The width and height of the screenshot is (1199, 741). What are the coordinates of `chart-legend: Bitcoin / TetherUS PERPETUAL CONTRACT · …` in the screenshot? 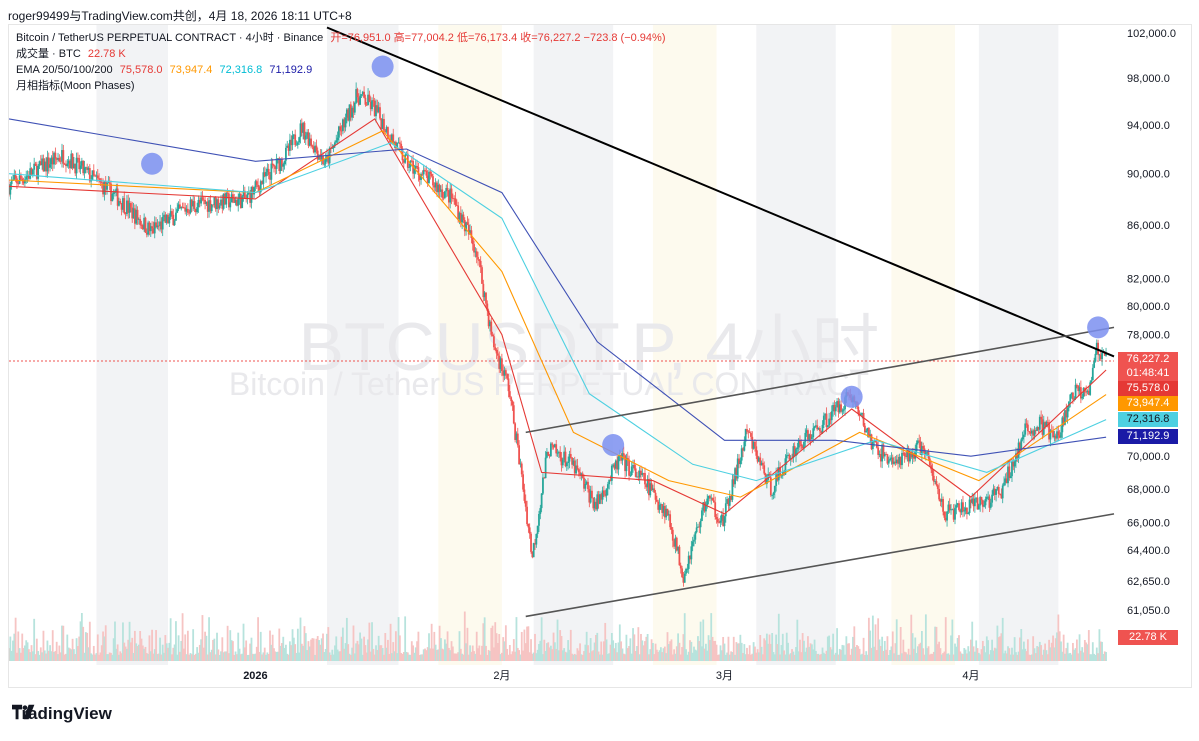 It's located at (340, 62).